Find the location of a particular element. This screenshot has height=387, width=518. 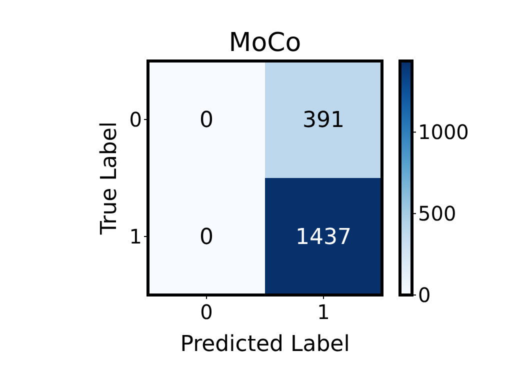

color-bar-label: 0 is located at coordinates (424, 295).